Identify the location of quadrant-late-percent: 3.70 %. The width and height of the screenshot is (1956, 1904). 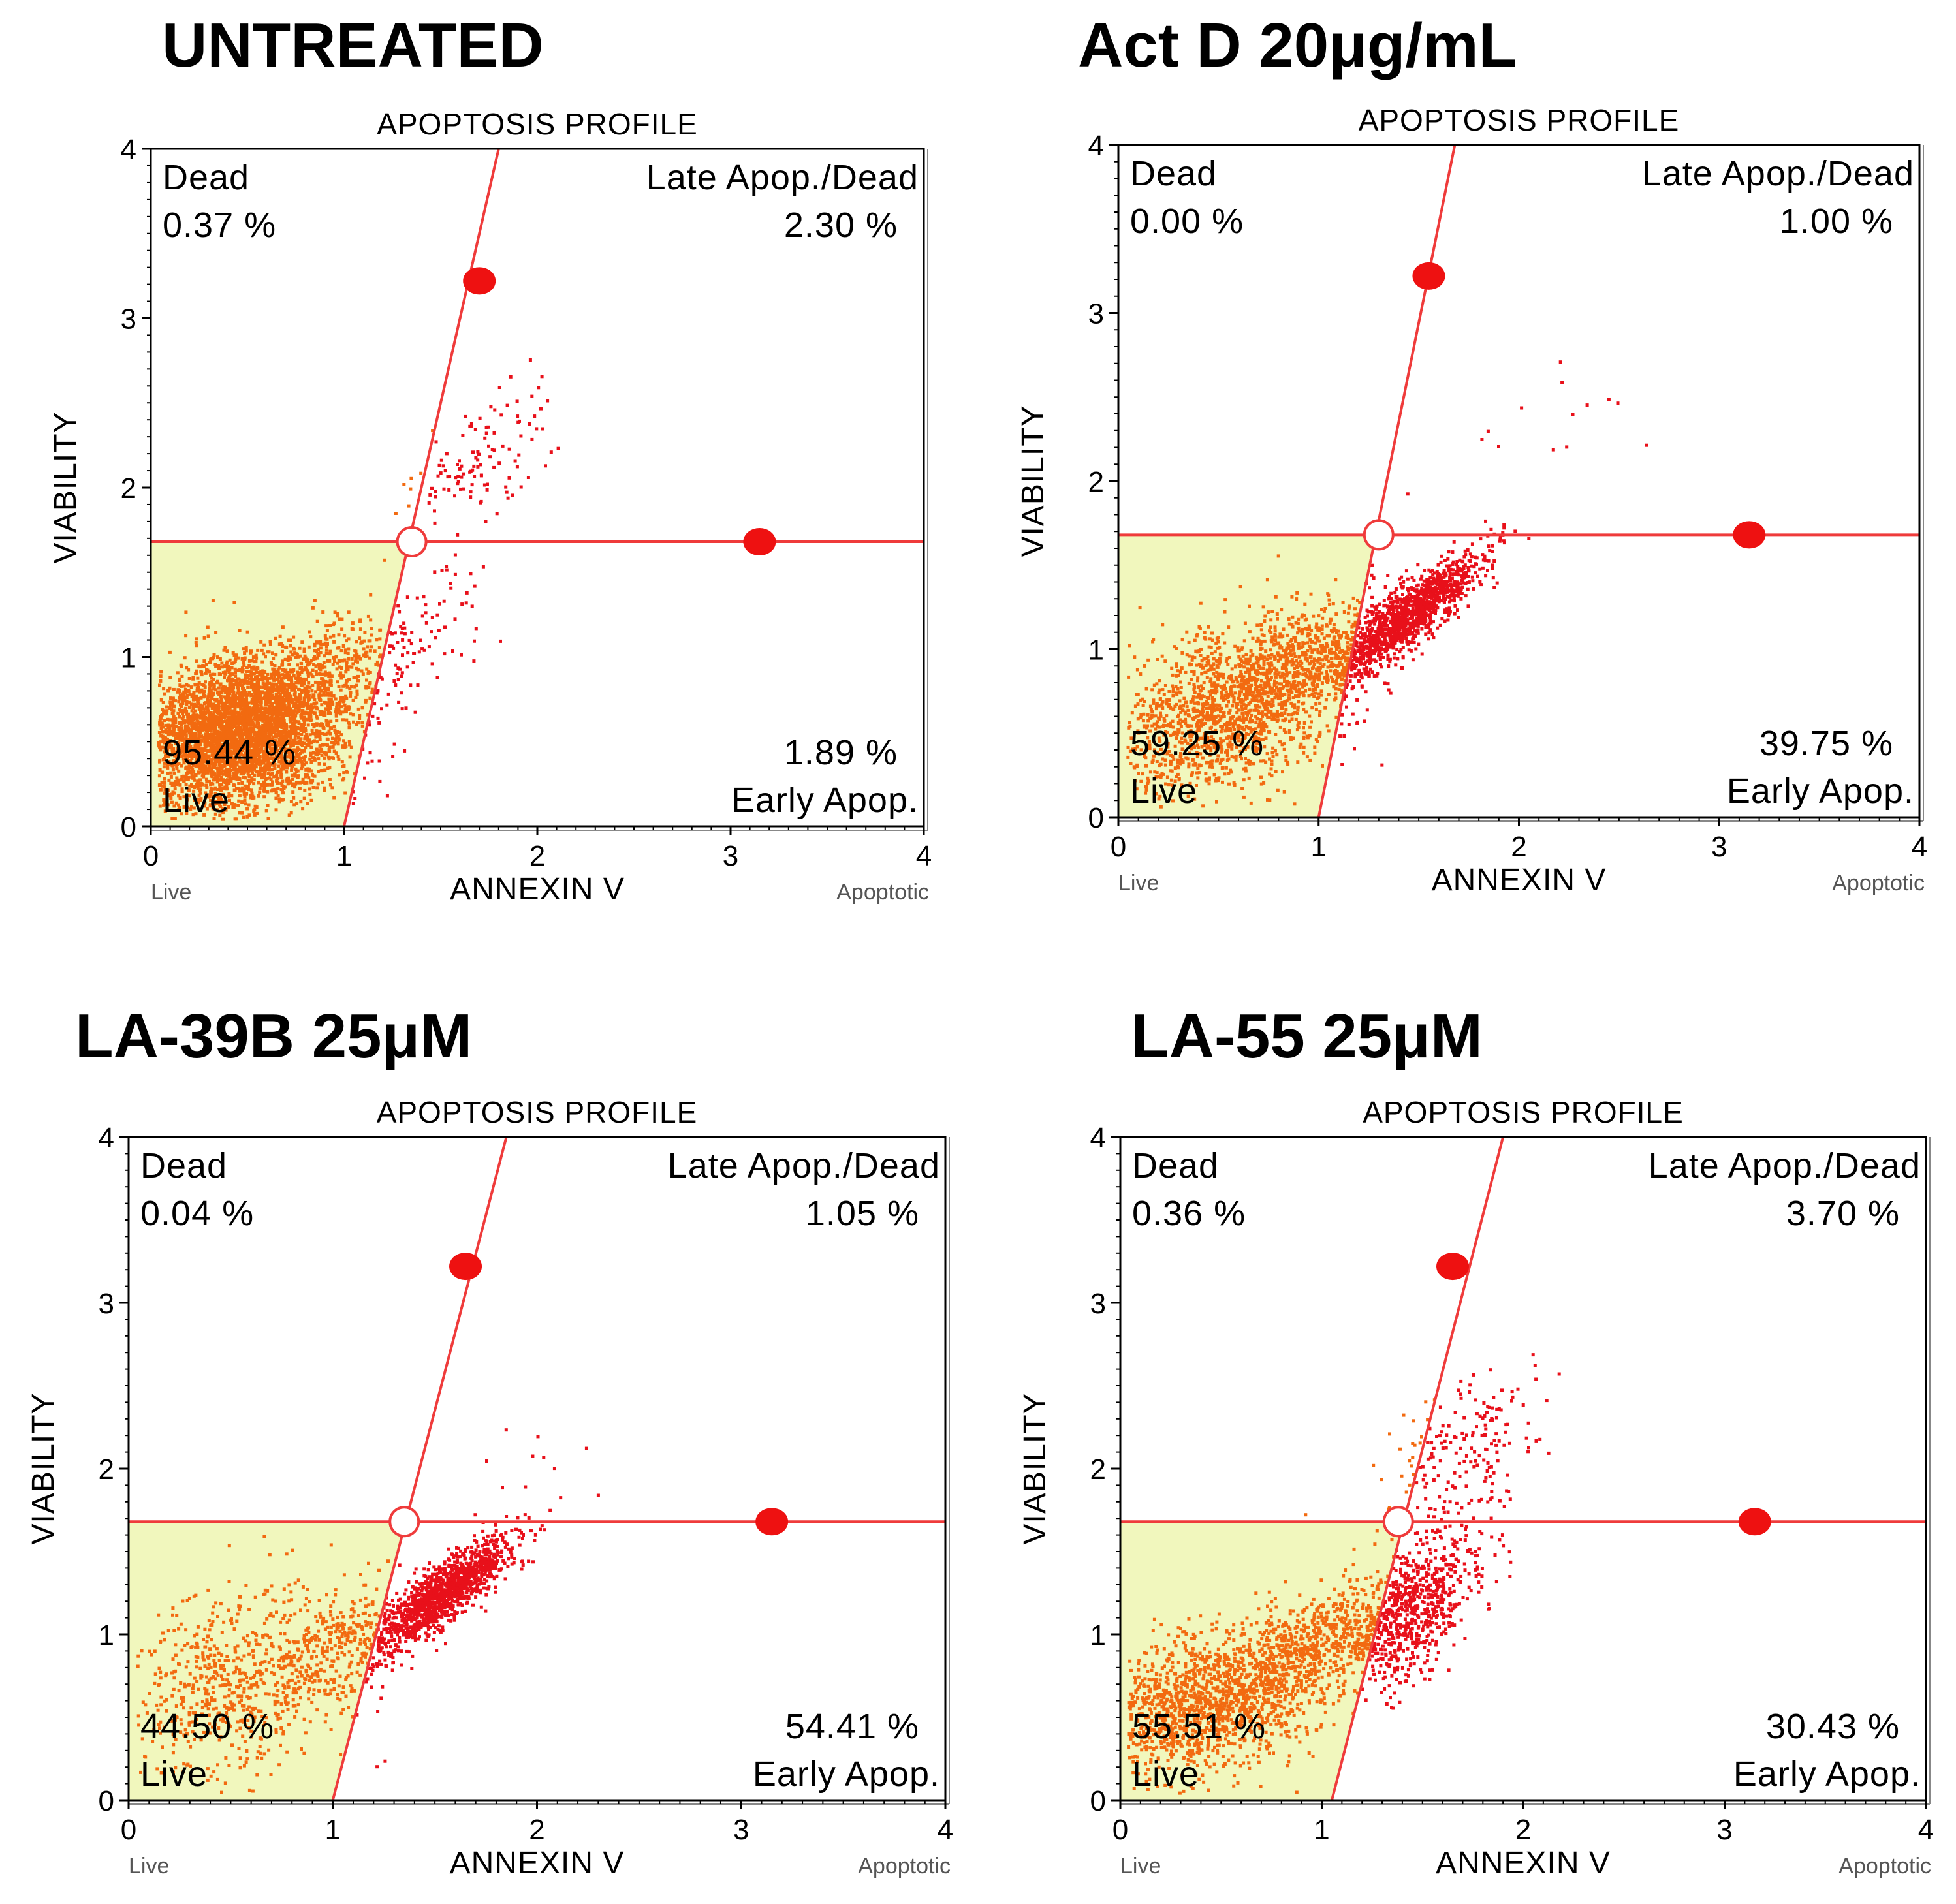
(1843, 1213).